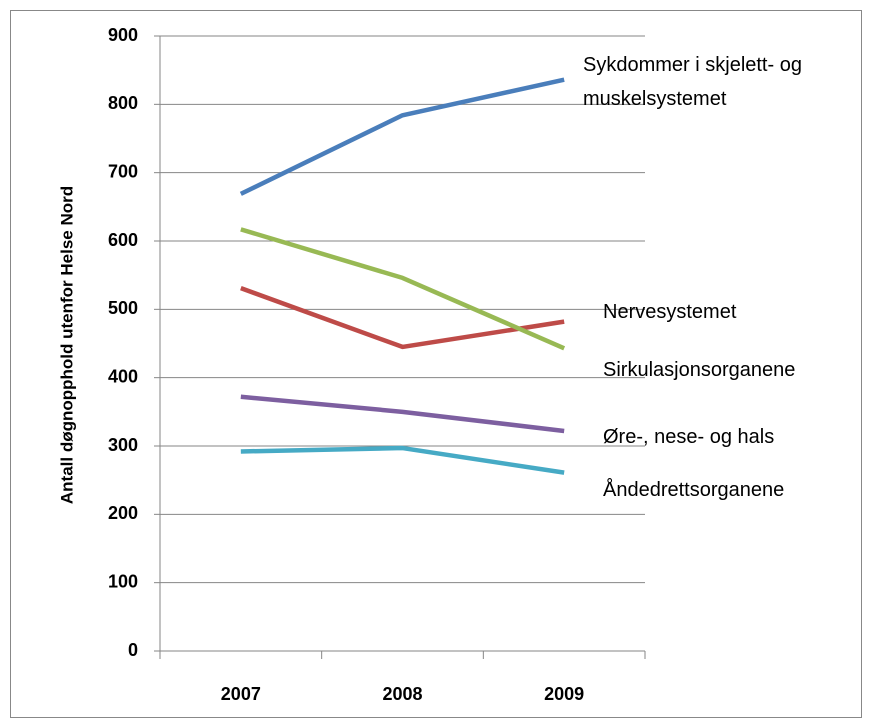  What do you see at coordinates (123, 240) in the screenshot?
I see `y-tick-label: 600` at bounding box center [123, 240].